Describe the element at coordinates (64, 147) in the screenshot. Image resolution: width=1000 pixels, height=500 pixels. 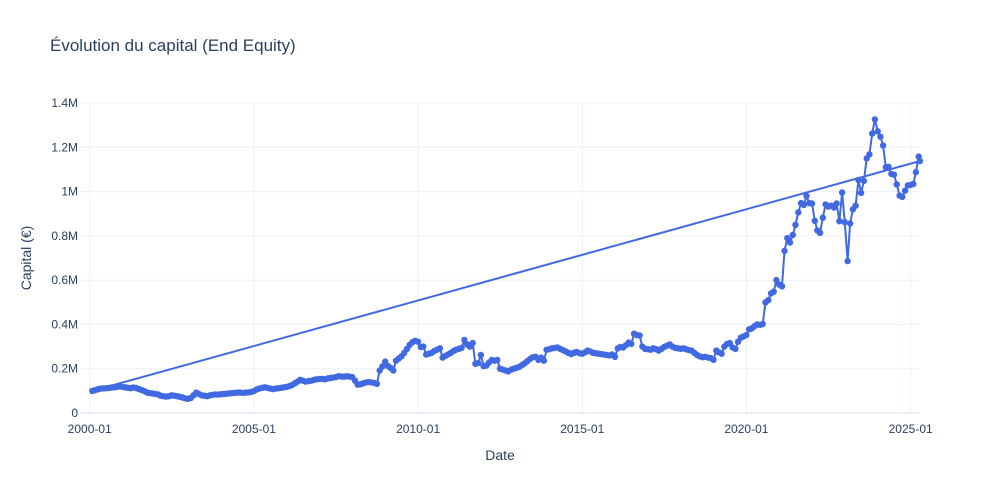
I see `y-tick-label: 1.2M` at that location.